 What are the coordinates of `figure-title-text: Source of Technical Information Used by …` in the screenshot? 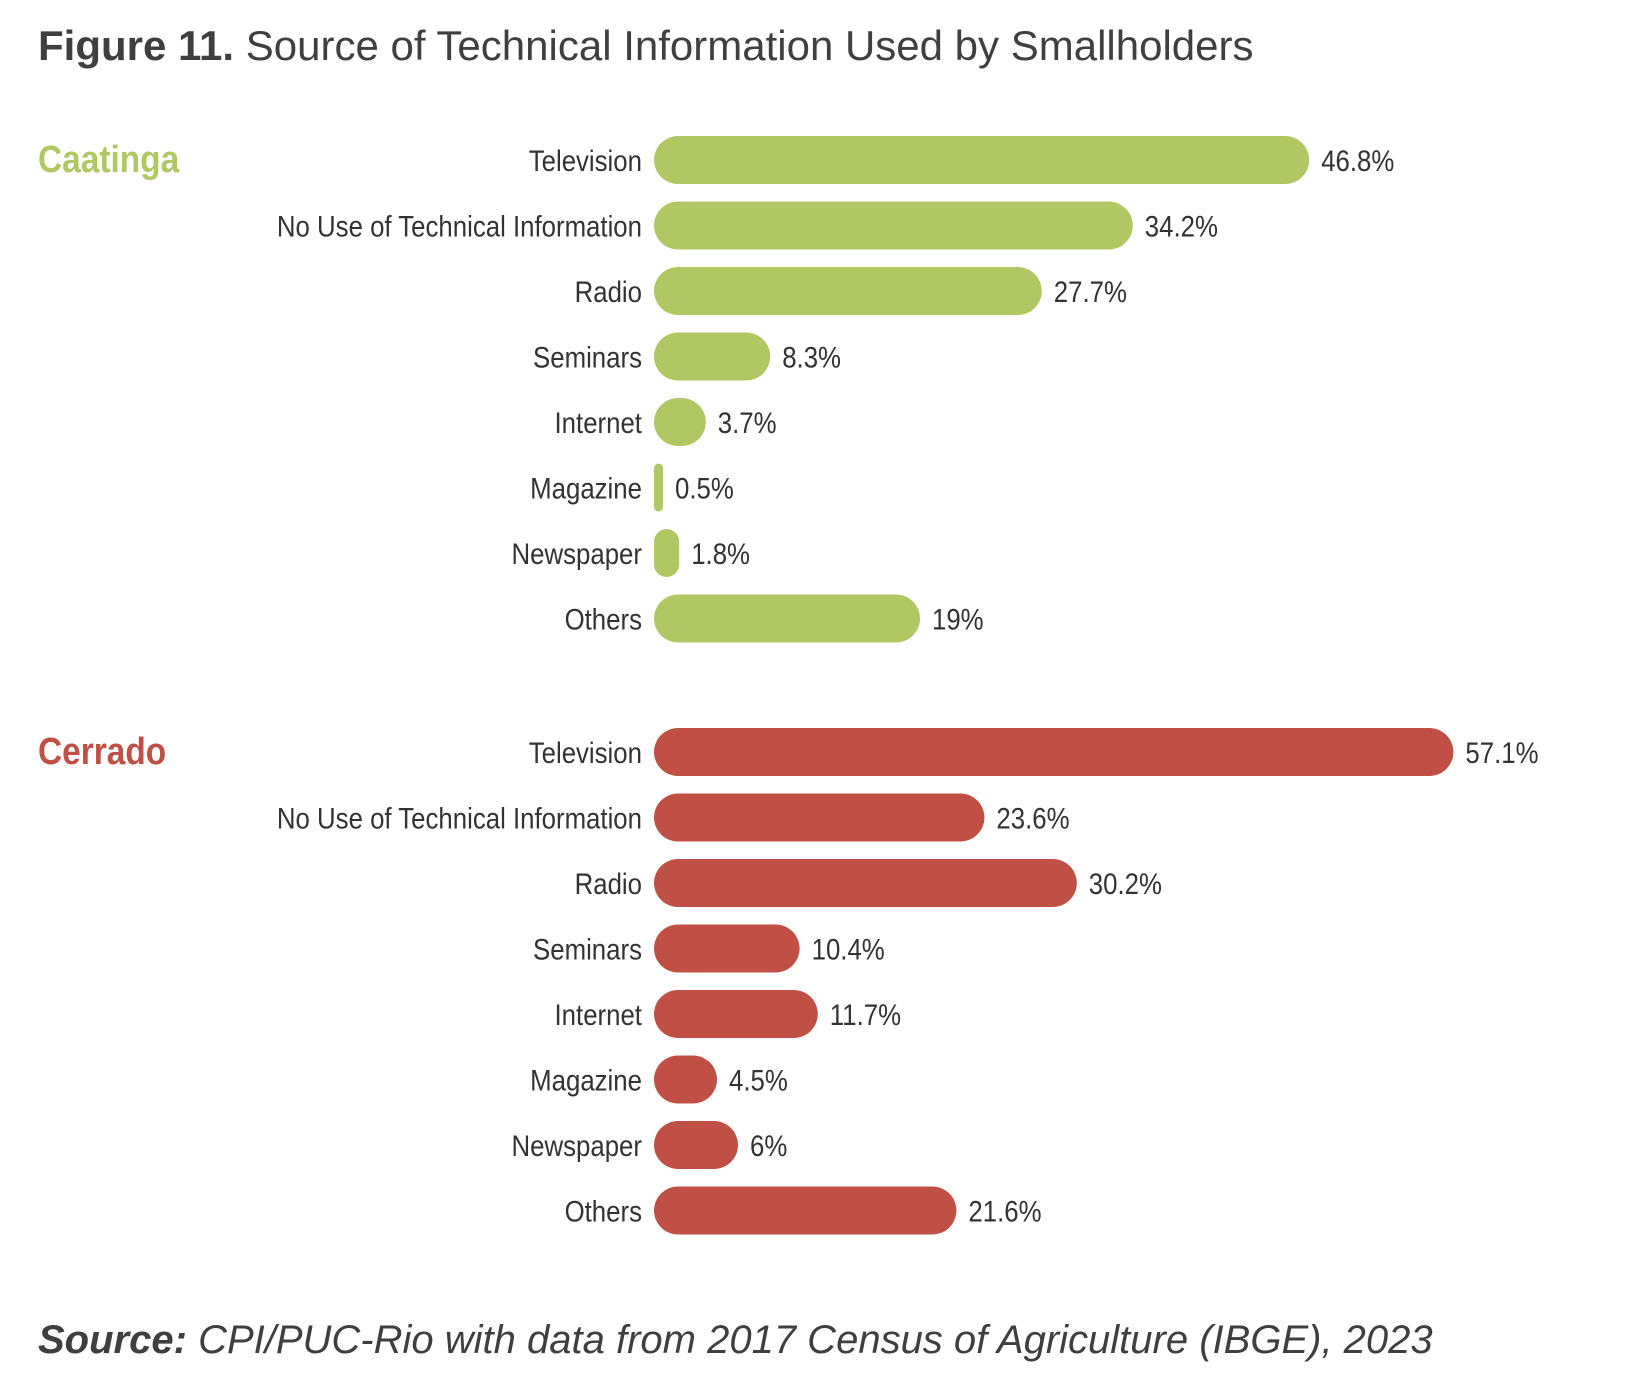 It's located at (749, 45).